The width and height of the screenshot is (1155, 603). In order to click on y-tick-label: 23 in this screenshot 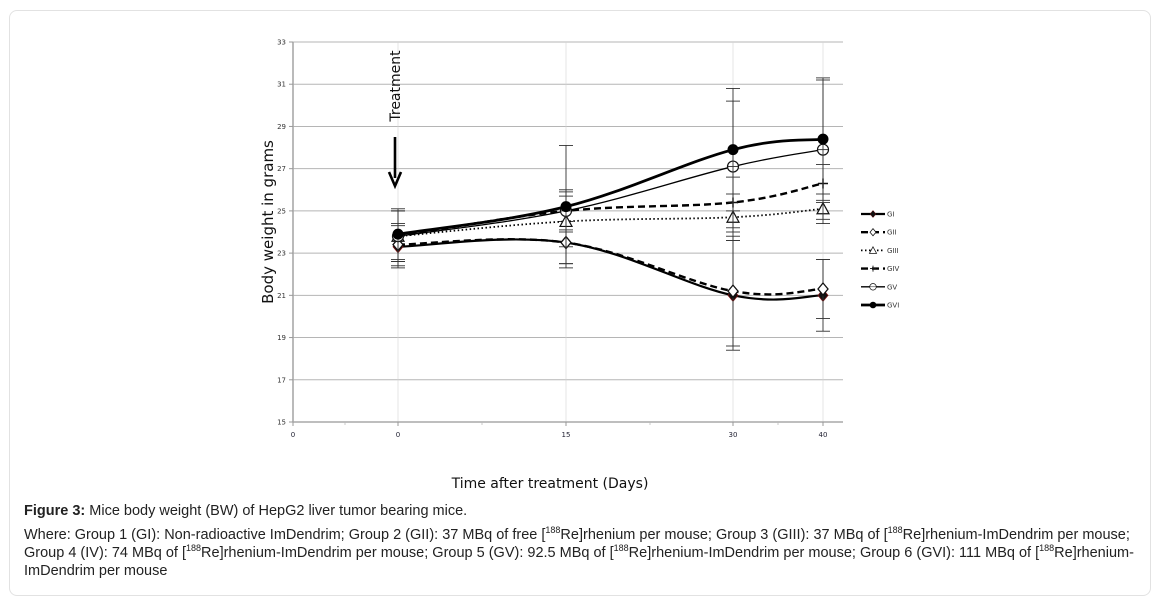, I will do `click(281, 254)`.